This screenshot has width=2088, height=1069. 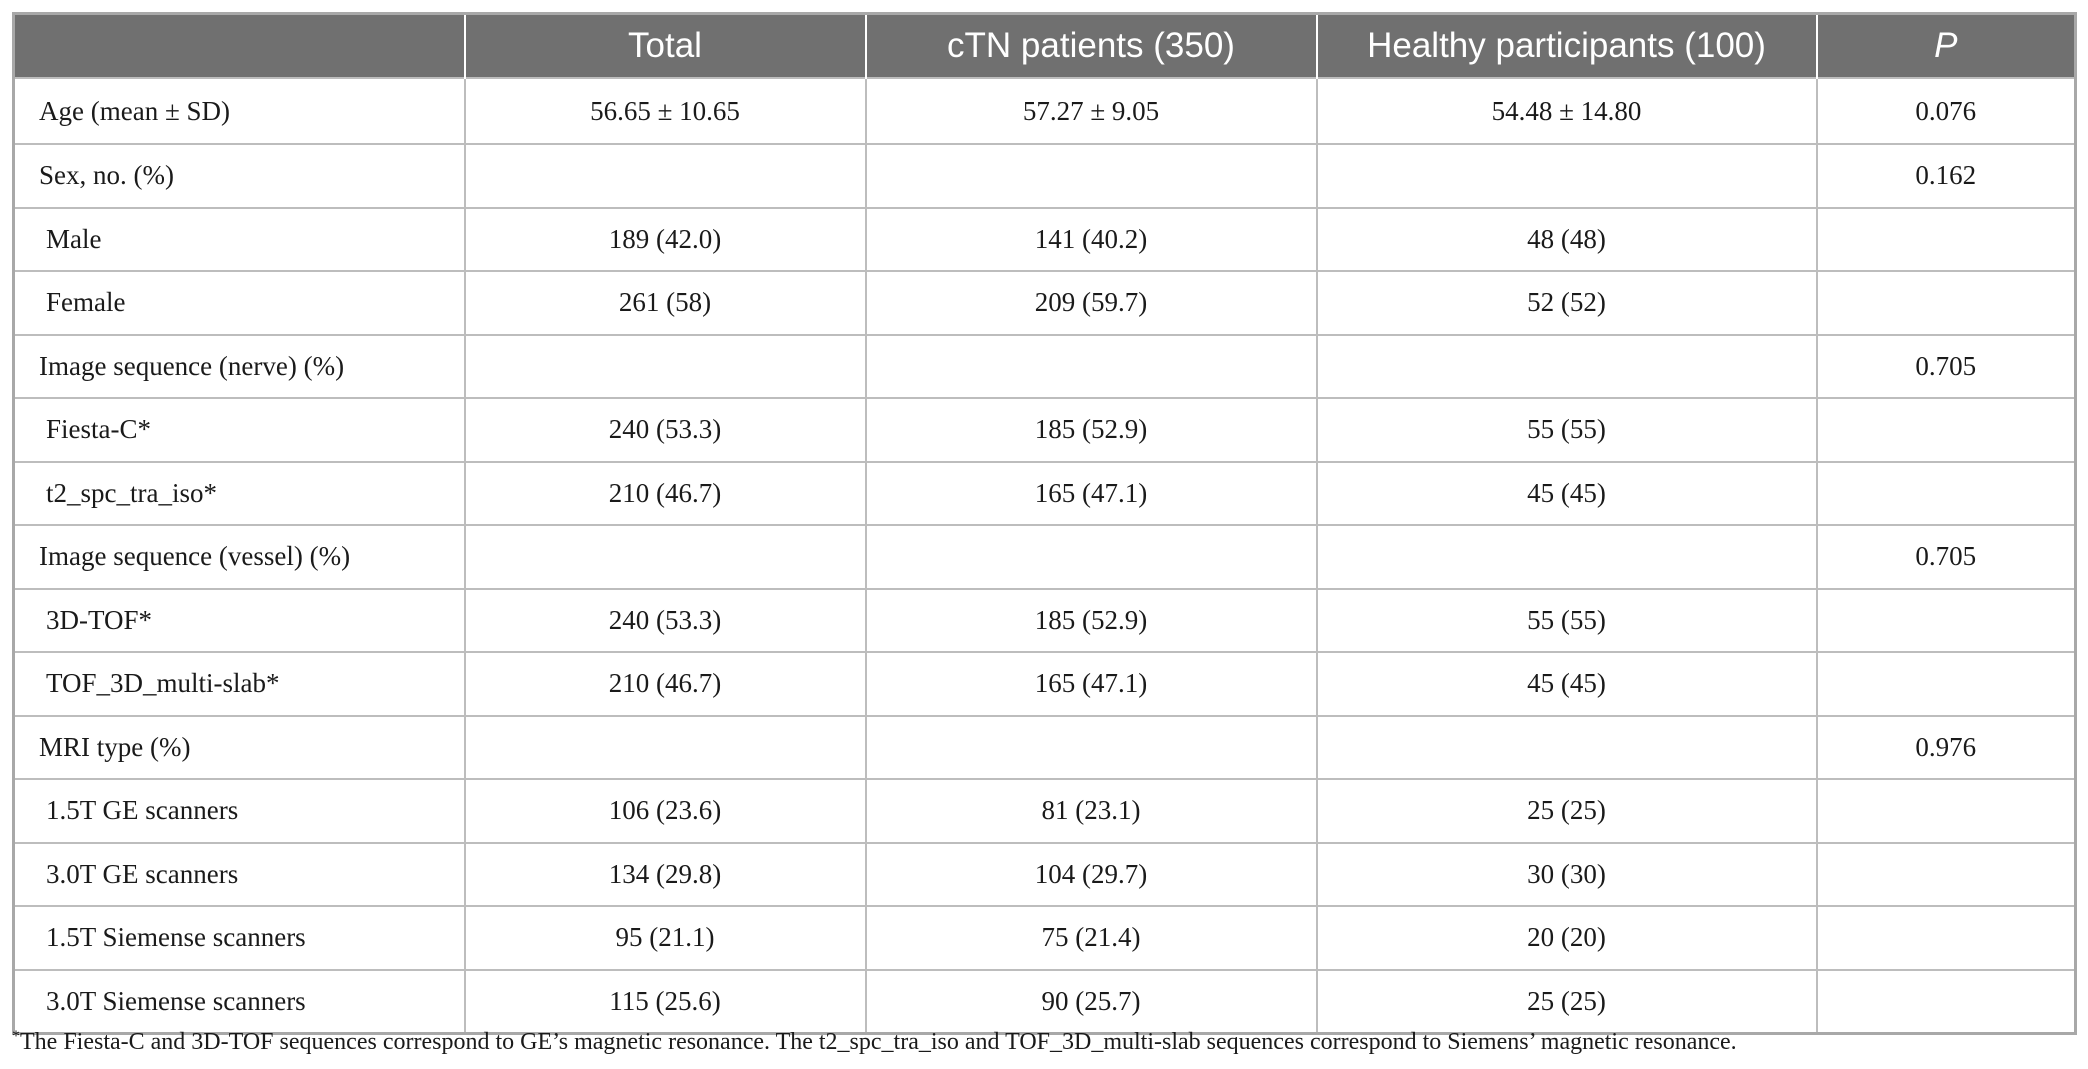 What do you see at coordinates (1091, 1001) in the screenshot?
I see `ctn-patients-cell: 90 (25.7)` at bounding box center [1091, 1001].